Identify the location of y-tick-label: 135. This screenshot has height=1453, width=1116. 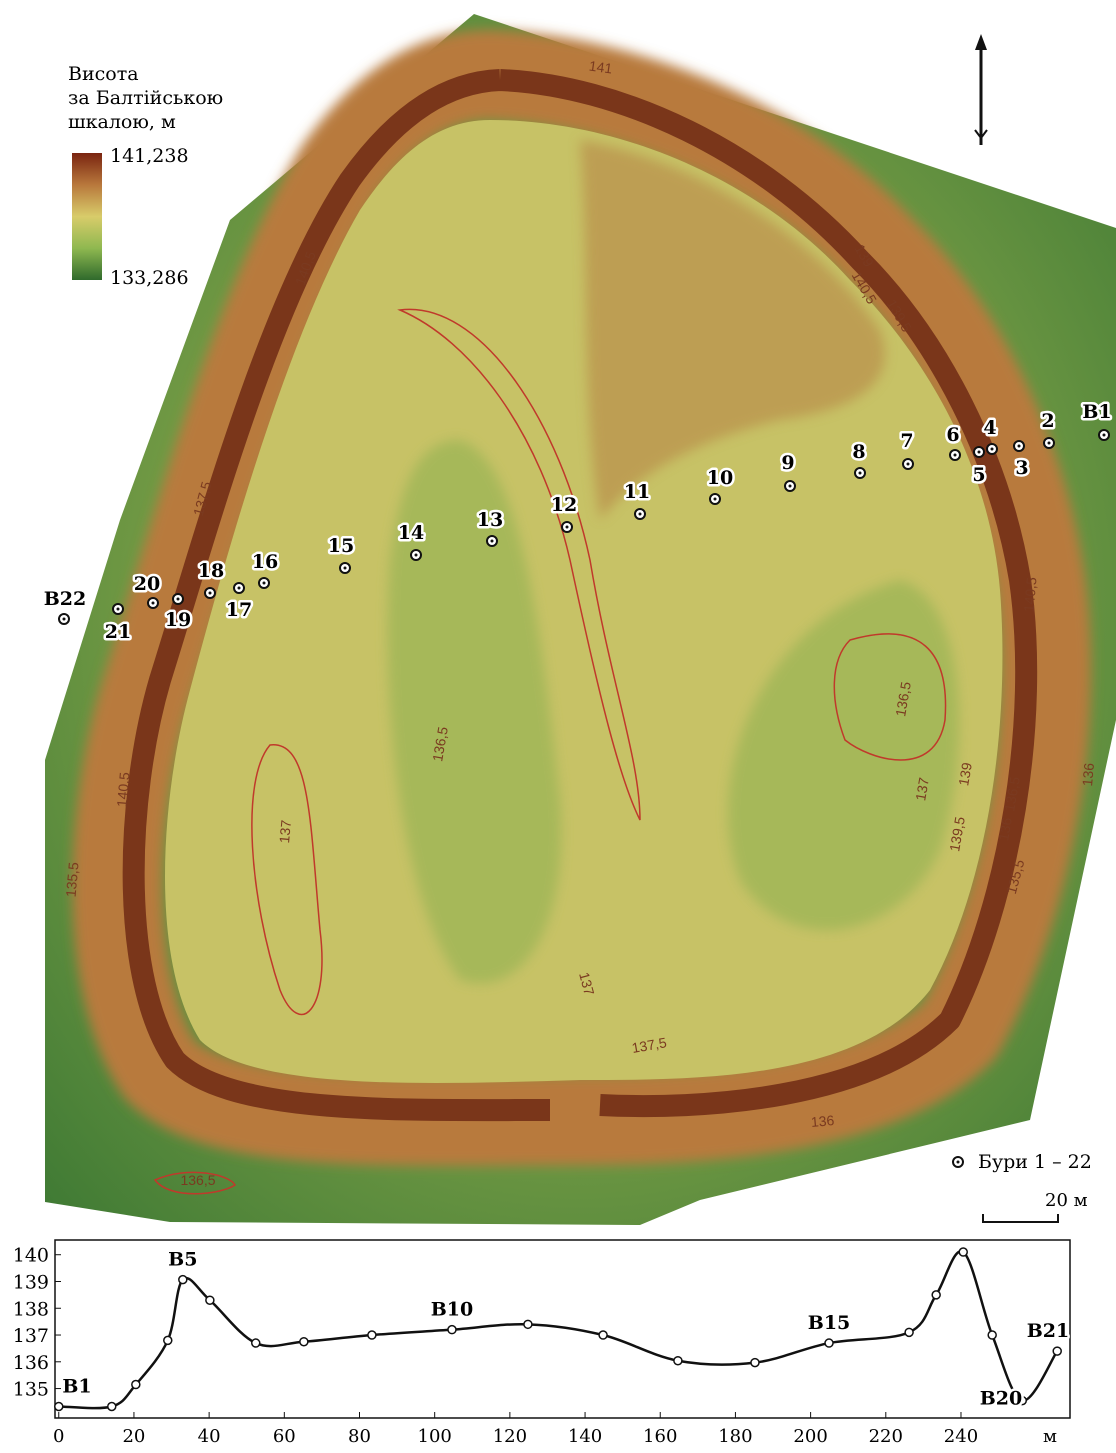
(31, 1390).